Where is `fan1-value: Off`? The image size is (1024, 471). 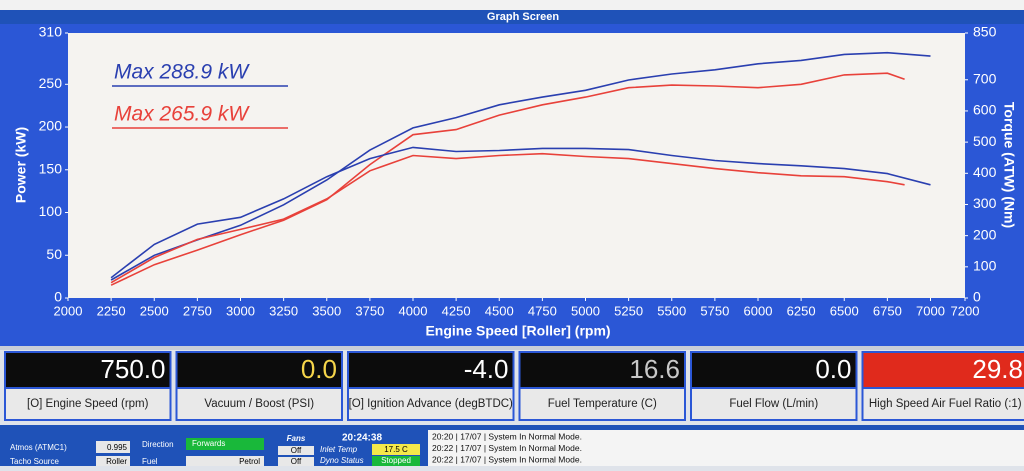
fan1-value: Off is located at coordinates (296, 450).